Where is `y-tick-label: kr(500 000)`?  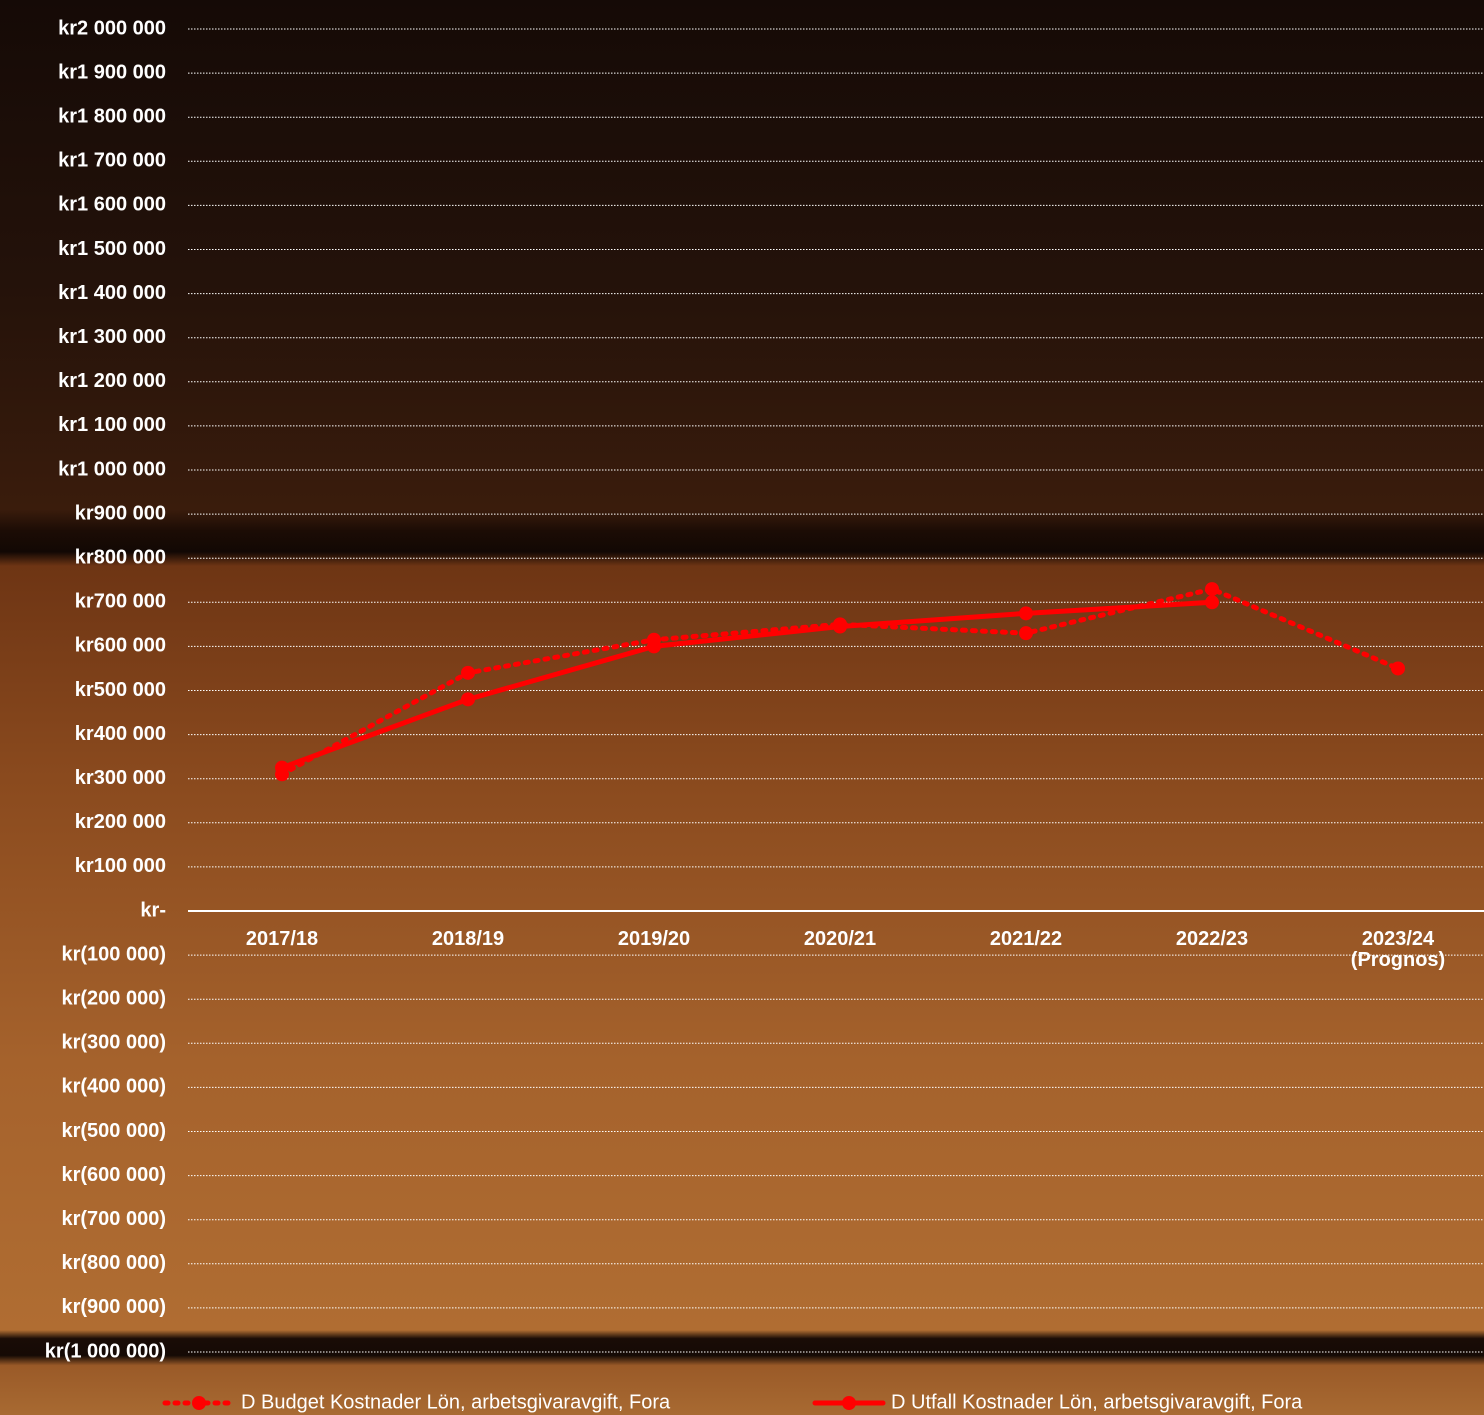 y-tick-label: kr(500 000) is located at coordinates (113, 1131).